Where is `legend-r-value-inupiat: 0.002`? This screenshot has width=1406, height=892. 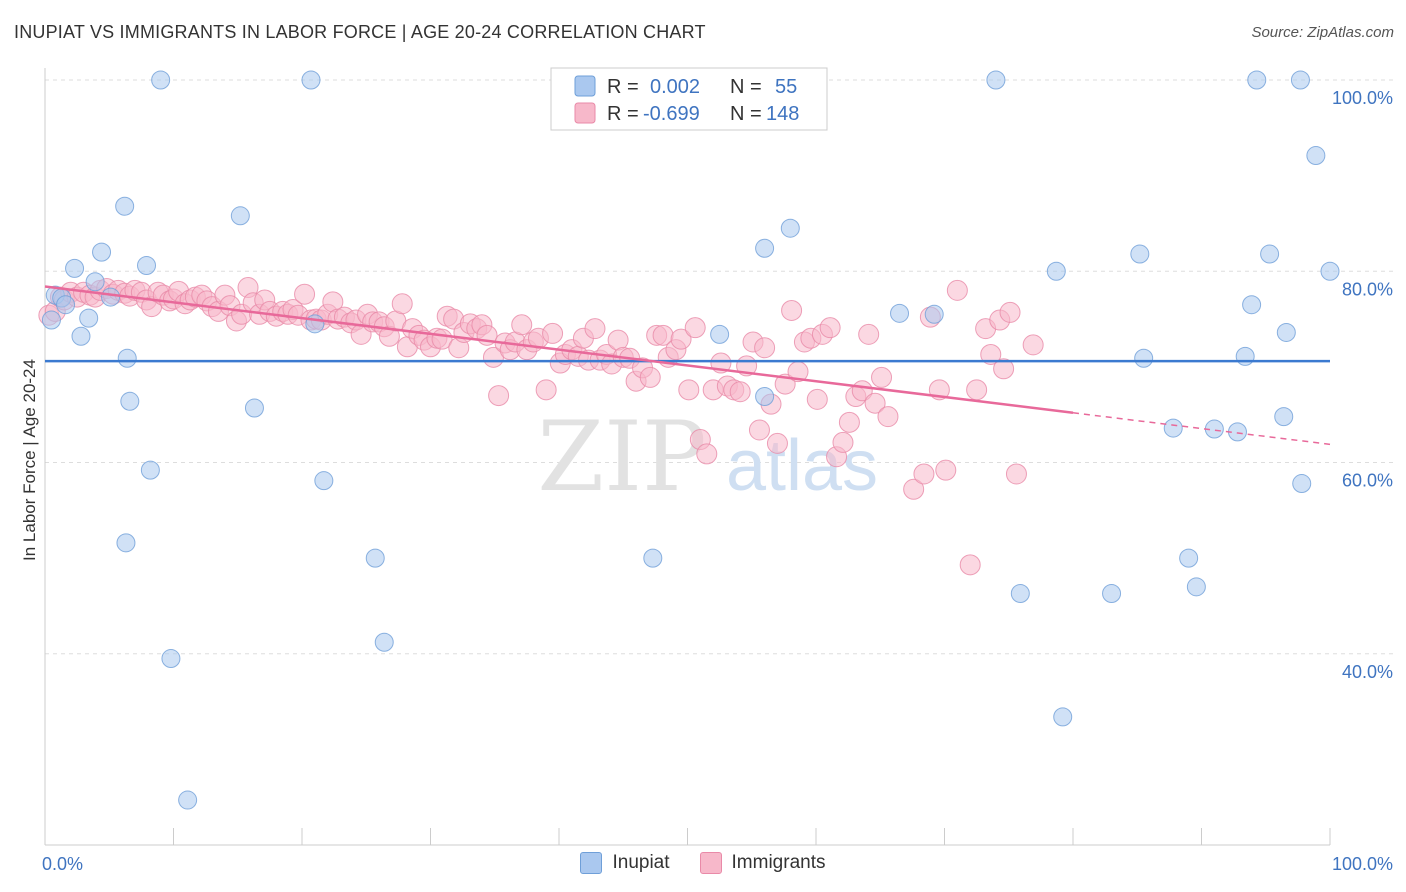 legend-r-value-inupiat: 0.002 is located at coordinates (675, 87).